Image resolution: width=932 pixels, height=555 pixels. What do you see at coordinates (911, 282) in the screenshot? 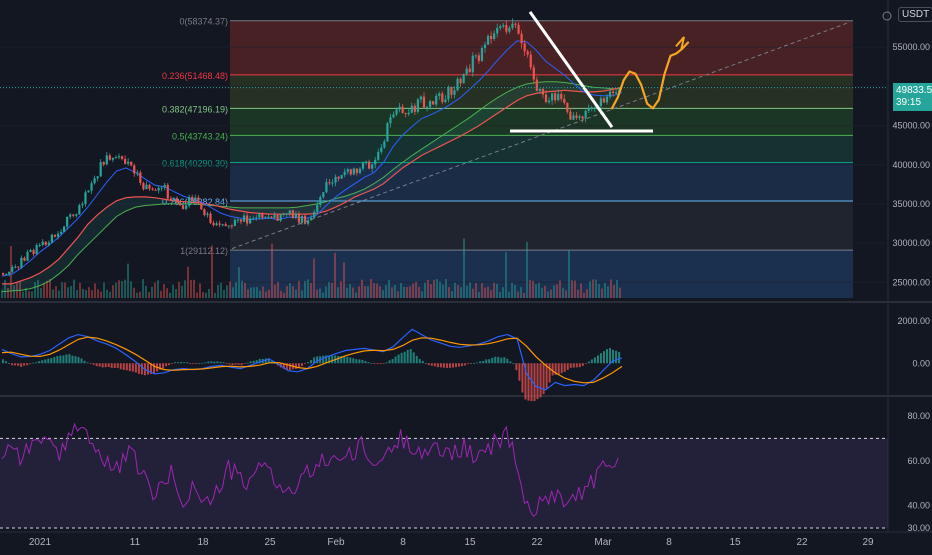
I see `price-tick-label: 25000.00` at bounding box center [911, 282].